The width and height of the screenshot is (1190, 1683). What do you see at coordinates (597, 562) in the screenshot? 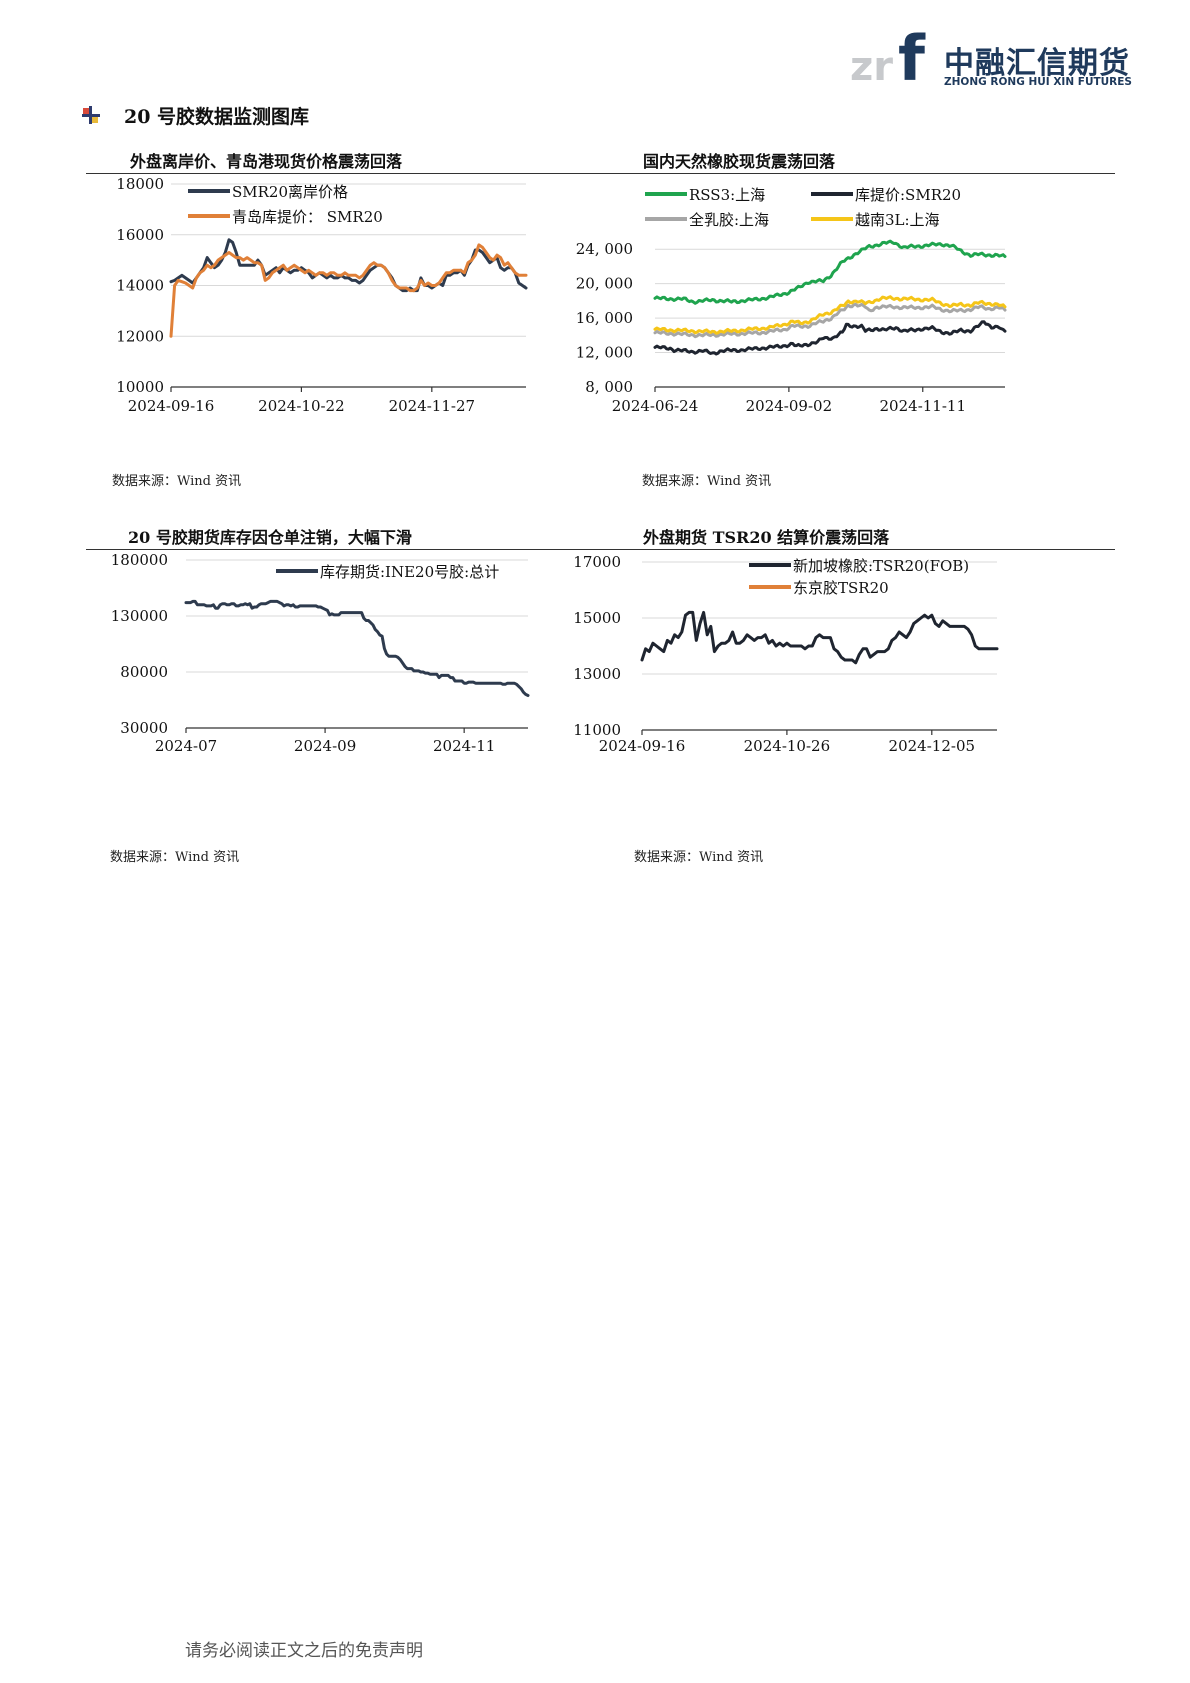
I see `y-tick-label: 17000` at bounding box center [597, 562].